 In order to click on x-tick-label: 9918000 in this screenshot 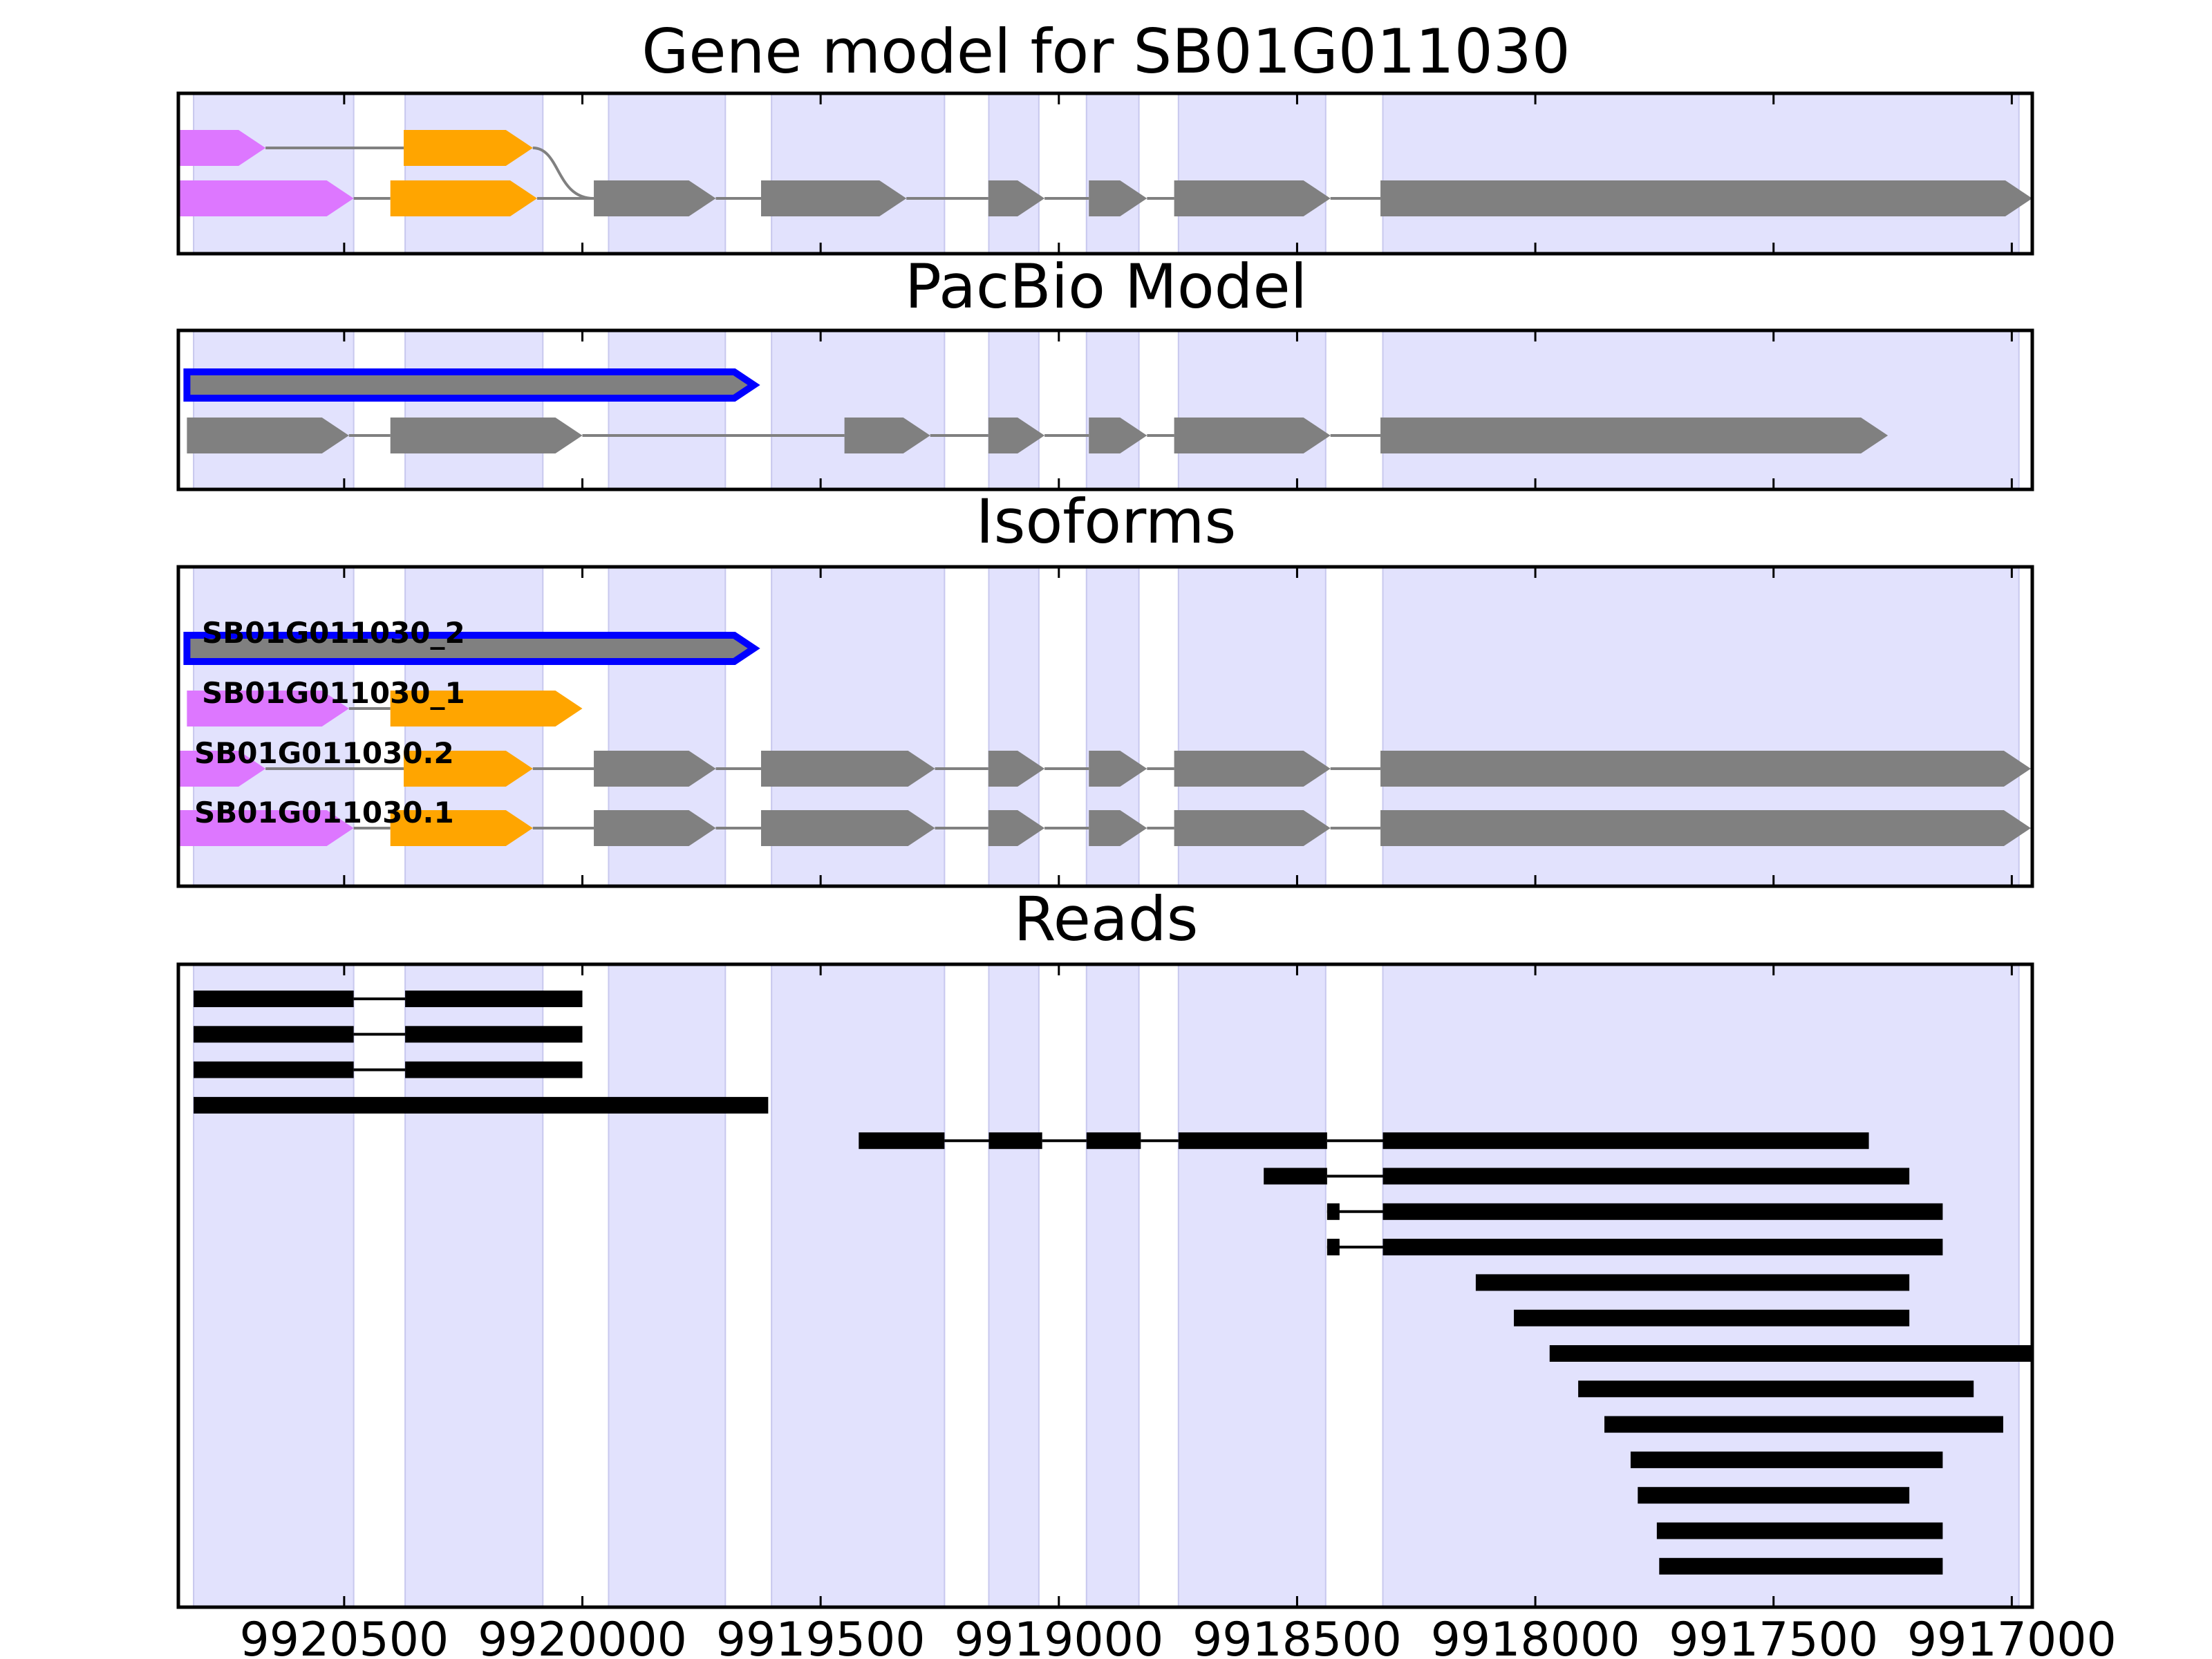, I will do `click(1535, 1636)`.